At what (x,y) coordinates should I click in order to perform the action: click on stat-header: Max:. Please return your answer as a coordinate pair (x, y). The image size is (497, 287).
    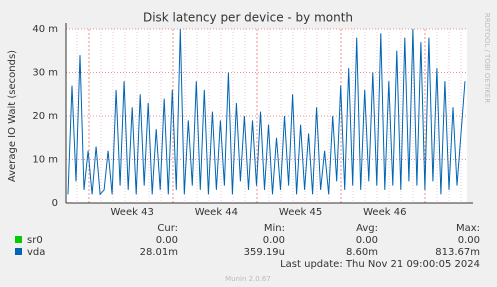
    Looking at the image, I should click on (468, 228).